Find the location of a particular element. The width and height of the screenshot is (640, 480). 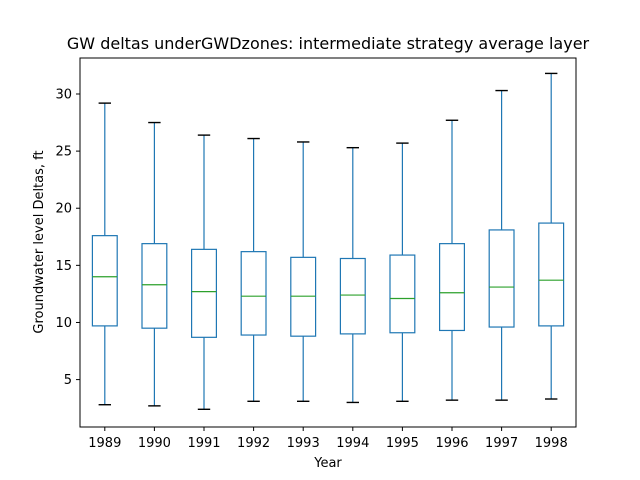

box-1994 is located at coordinates (352, 275).